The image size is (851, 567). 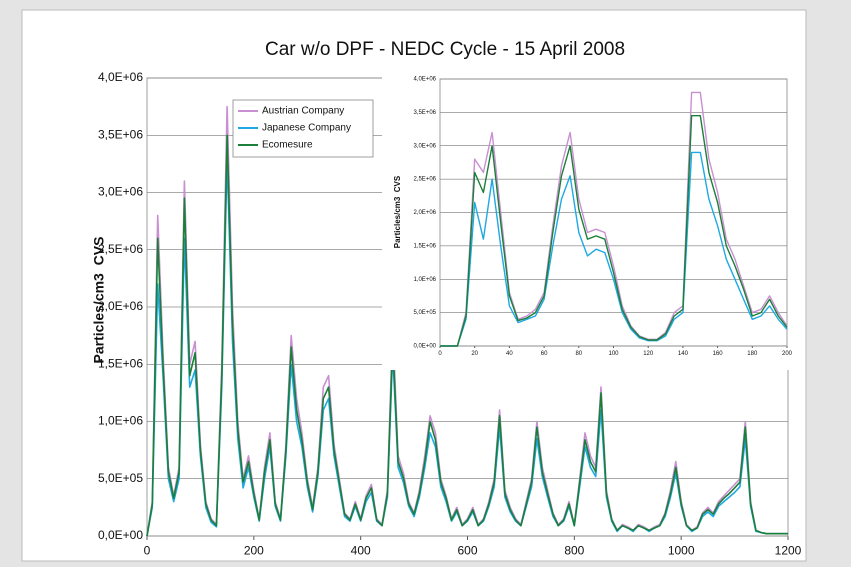 What do you see at coordinates (467, 550) in the screenshot?
I see `x-tick-label: 600` at bounding box center [467, 550].